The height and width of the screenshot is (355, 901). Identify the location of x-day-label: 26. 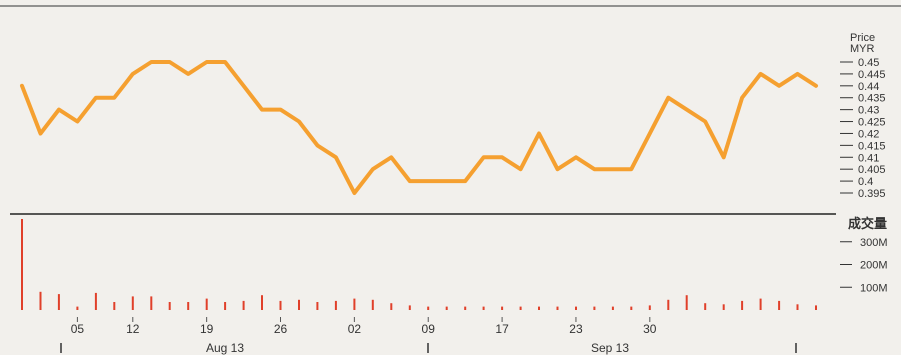
(281, 329).